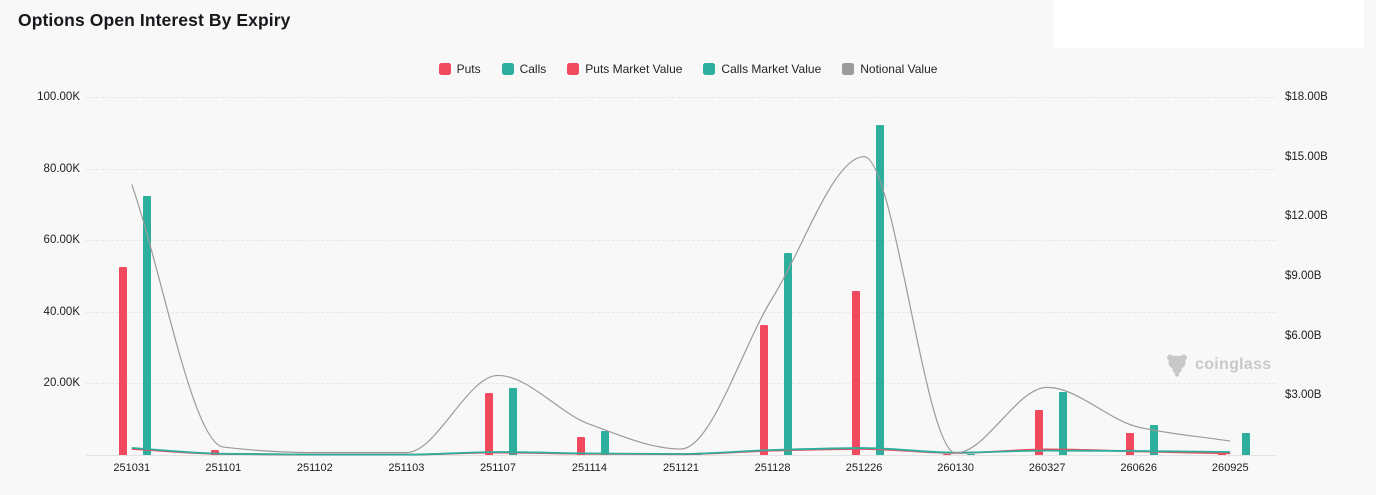 The image size is (1376, 495). What do you see at coordinates (61, 383) in the screenshot?
I see `left-axis-tick: 20.00K` at bounding box center [61, 383].